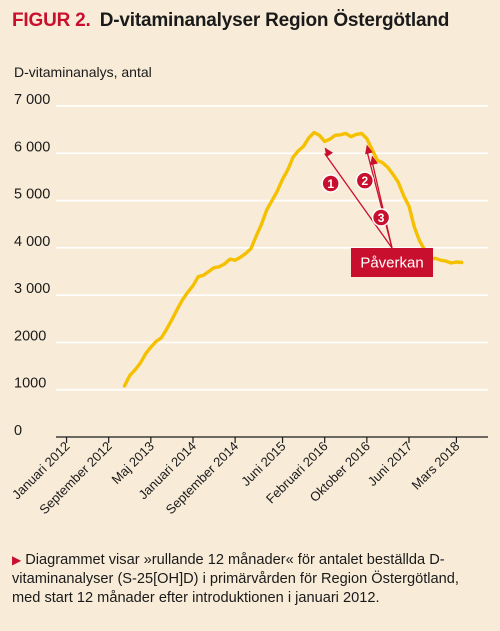 The image size is (500, 631). I want to click on x-tick-label: September 2014, so click(202, 478).